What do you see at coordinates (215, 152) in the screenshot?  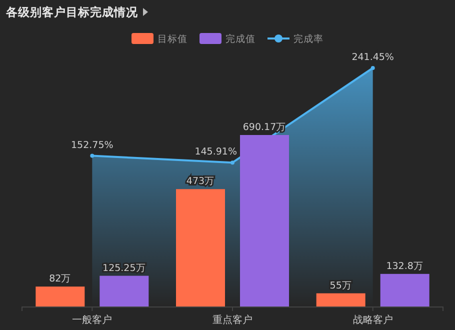 I see `data-label: 145.91%` at bounding box center [215, 152].